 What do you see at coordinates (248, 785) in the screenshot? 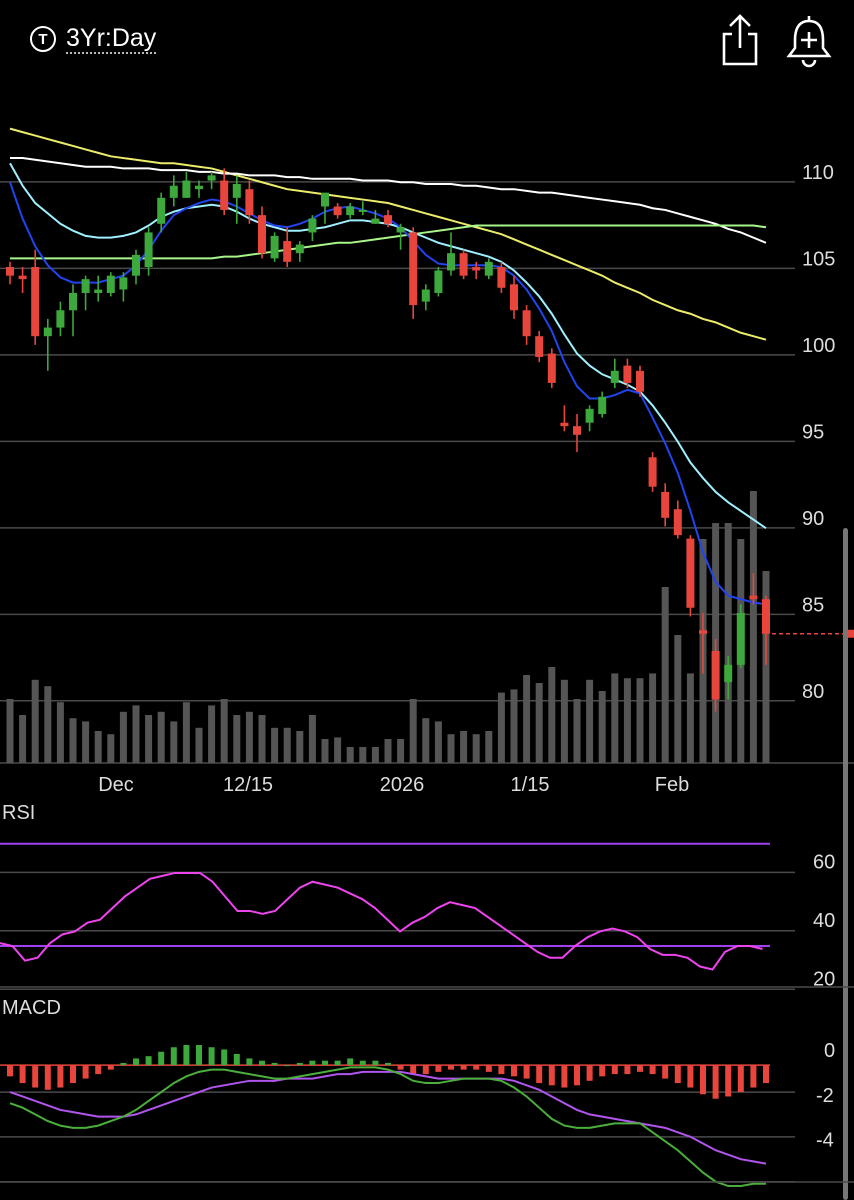
I see `date-label: 12/15` at bounding box center [248, 785].